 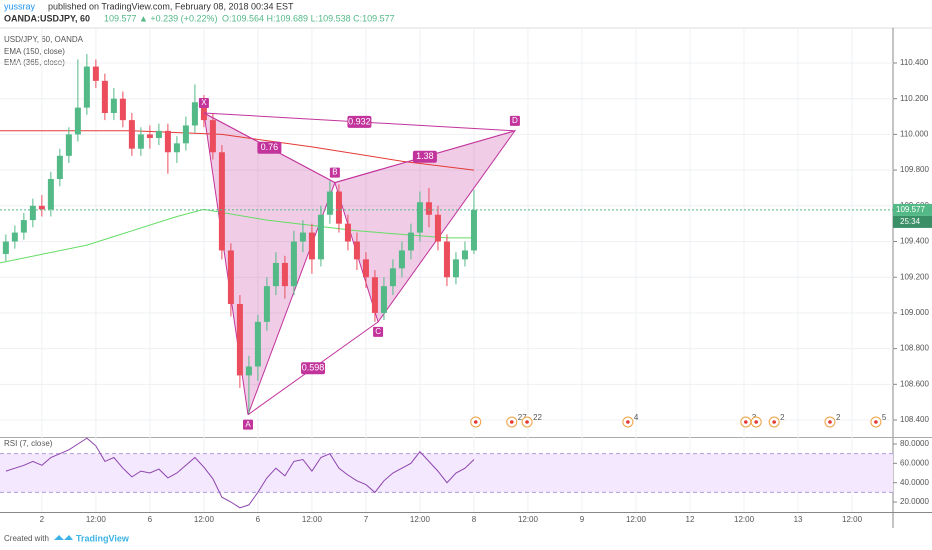 What do you see at coordinates (914, 462) in the screenshot?
I see `rsi-tick-label: 60.0000` at bounding box center [914, 462].